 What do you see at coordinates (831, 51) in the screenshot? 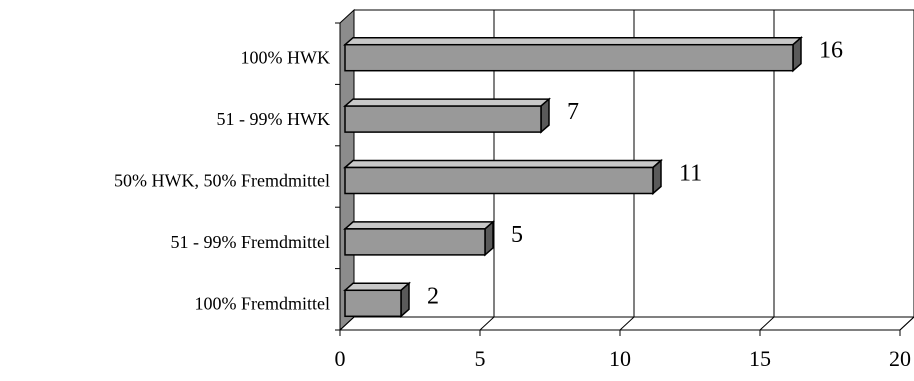
I see `data-label: 16` at bounding box center [831, 51].